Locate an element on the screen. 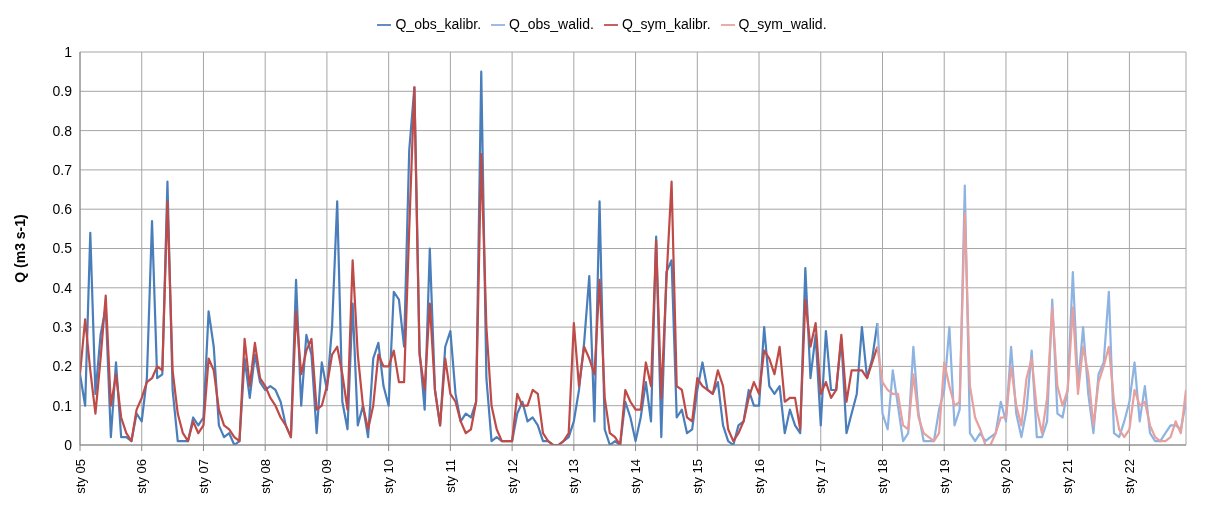 Image resolution: width=1206 pixels, height=515 pixels. y-tick-label: 0.5 is located at coordinates (62, 248).